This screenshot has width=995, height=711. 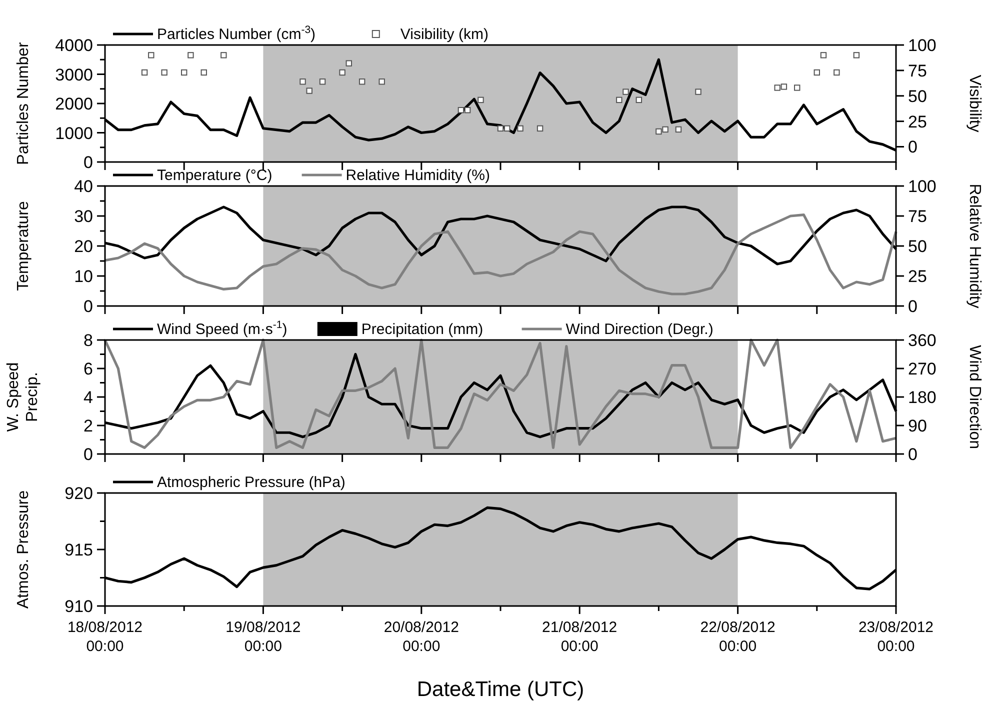 What do you see at coordinates (251, 482) in the screenshot?
I see `legend-label: Atmospheric Pressure (hPa)` at bounding box center [251, 482].